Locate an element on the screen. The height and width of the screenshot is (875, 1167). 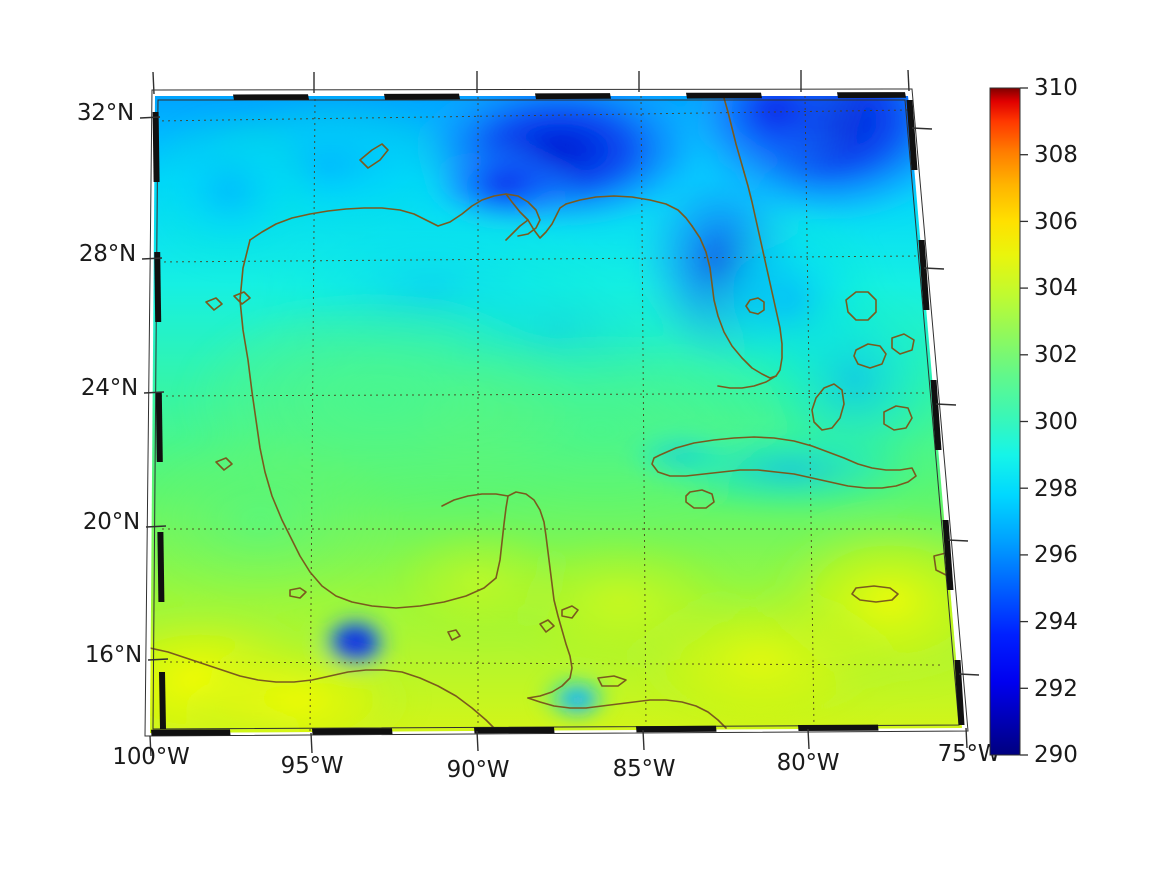
lon-tick-label-100w: 100°W is located at coordinates (151, 757).